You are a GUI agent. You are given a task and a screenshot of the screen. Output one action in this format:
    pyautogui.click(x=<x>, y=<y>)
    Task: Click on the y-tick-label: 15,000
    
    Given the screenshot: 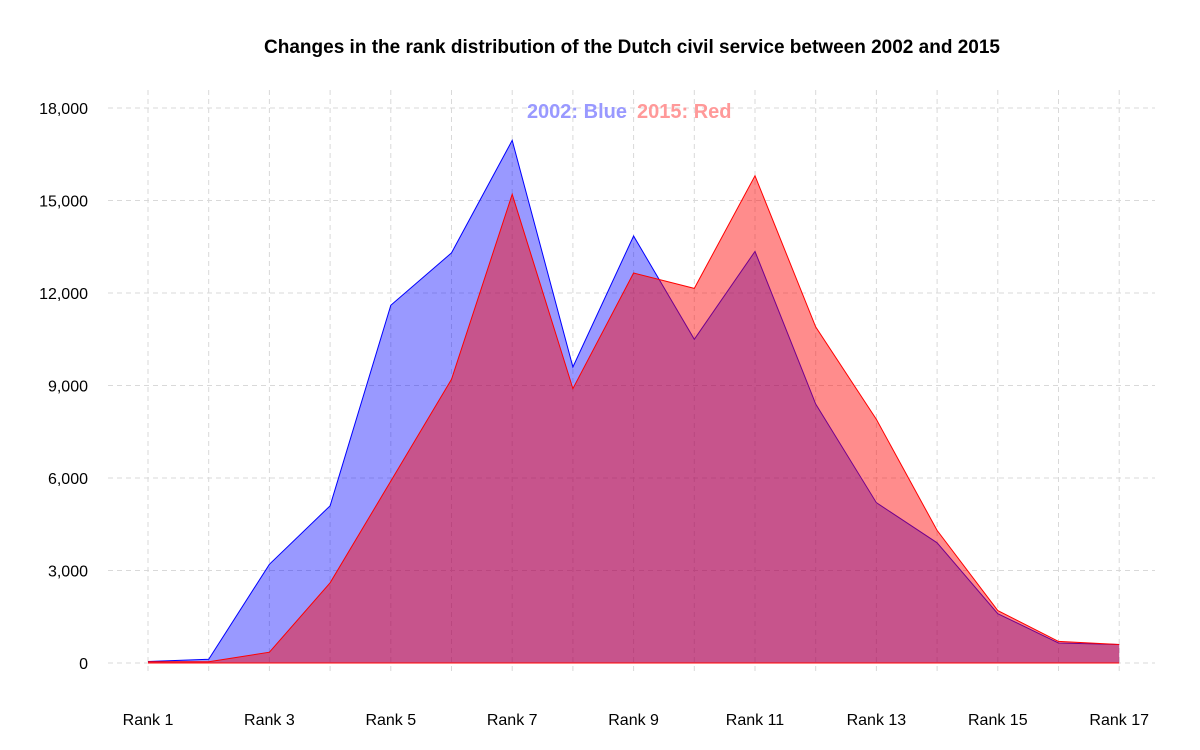 What is the action you would take?
    pyautogui.click(x=63, y=202)
    